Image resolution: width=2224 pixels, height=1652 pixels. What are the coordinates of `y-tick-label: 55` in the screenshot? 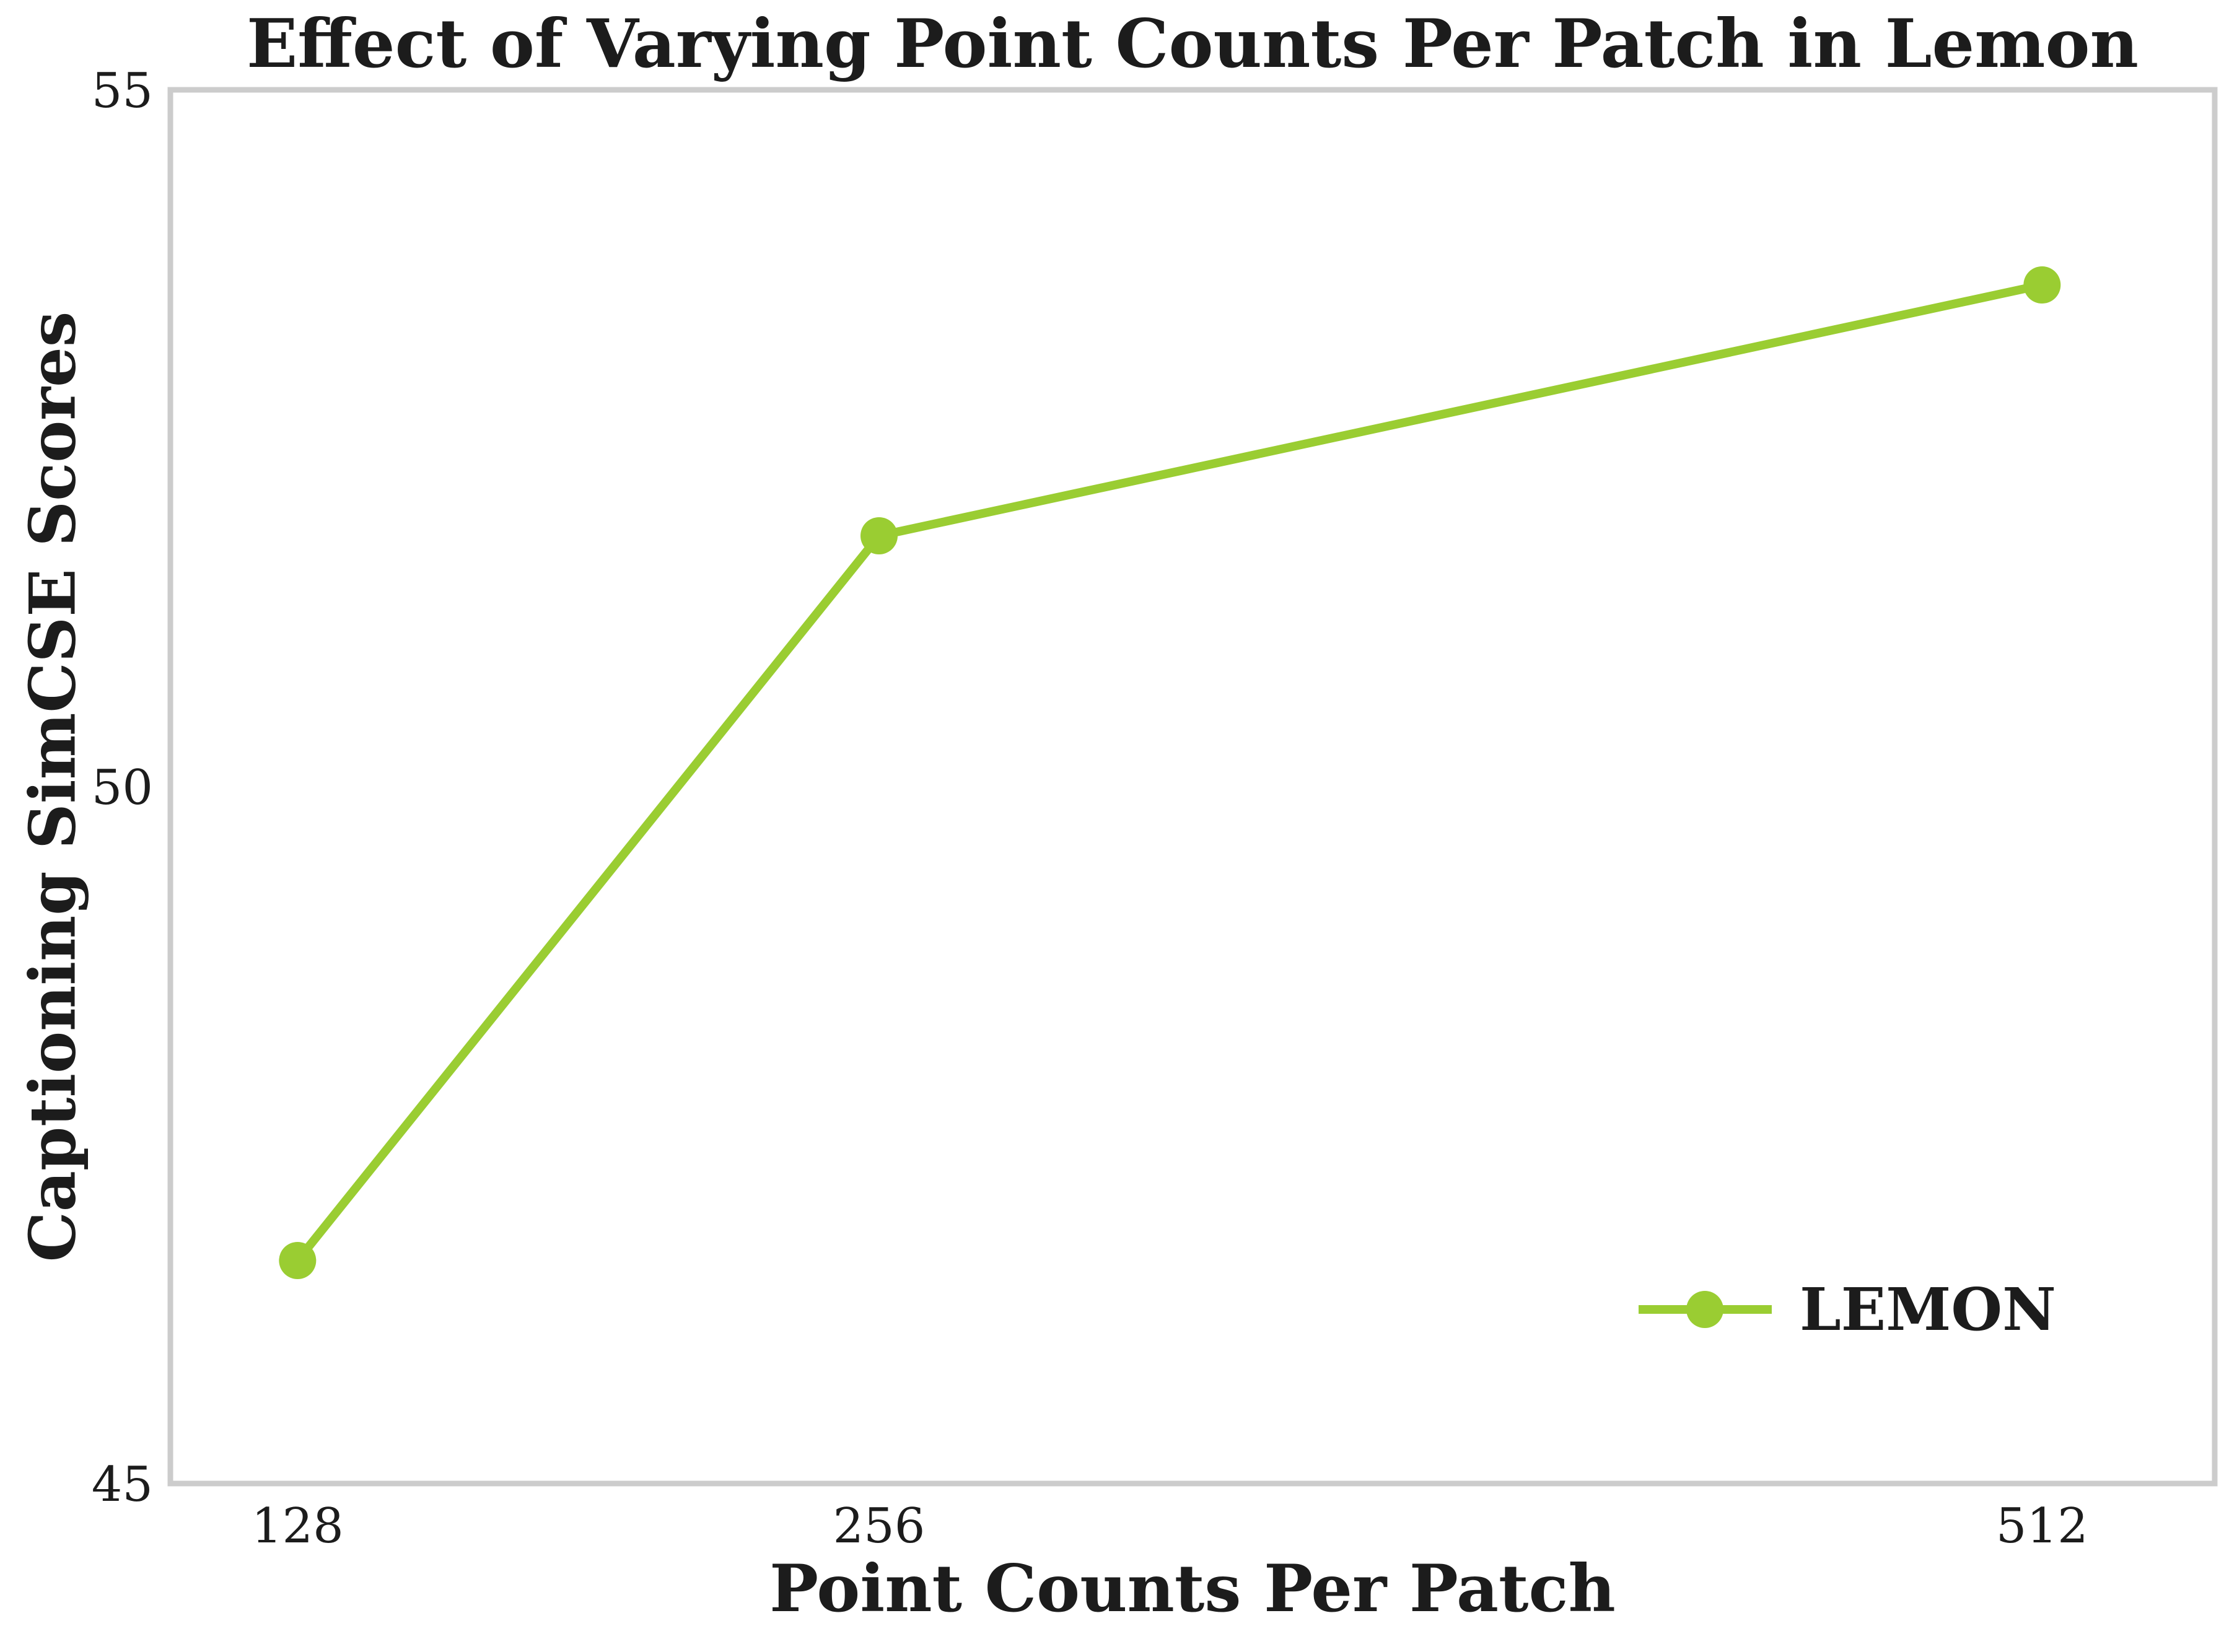 It's located at (123, 91).